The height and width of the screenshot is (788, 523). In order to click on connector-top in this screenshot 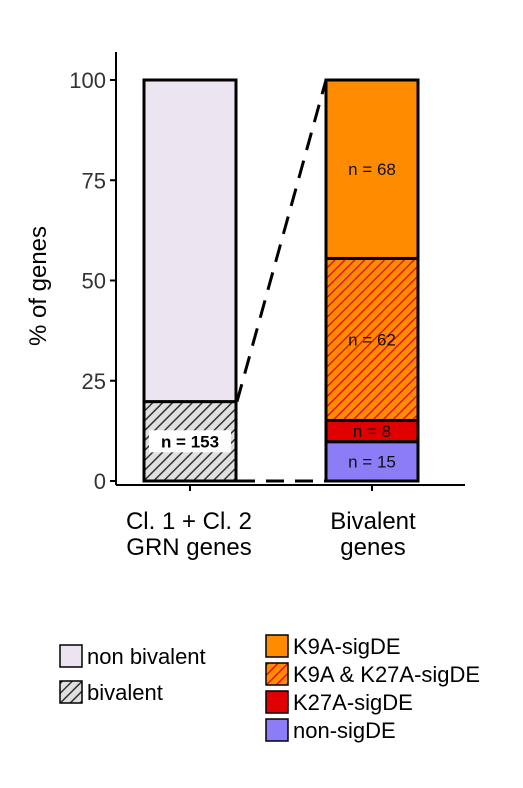, I will do `click(281, 241)`.